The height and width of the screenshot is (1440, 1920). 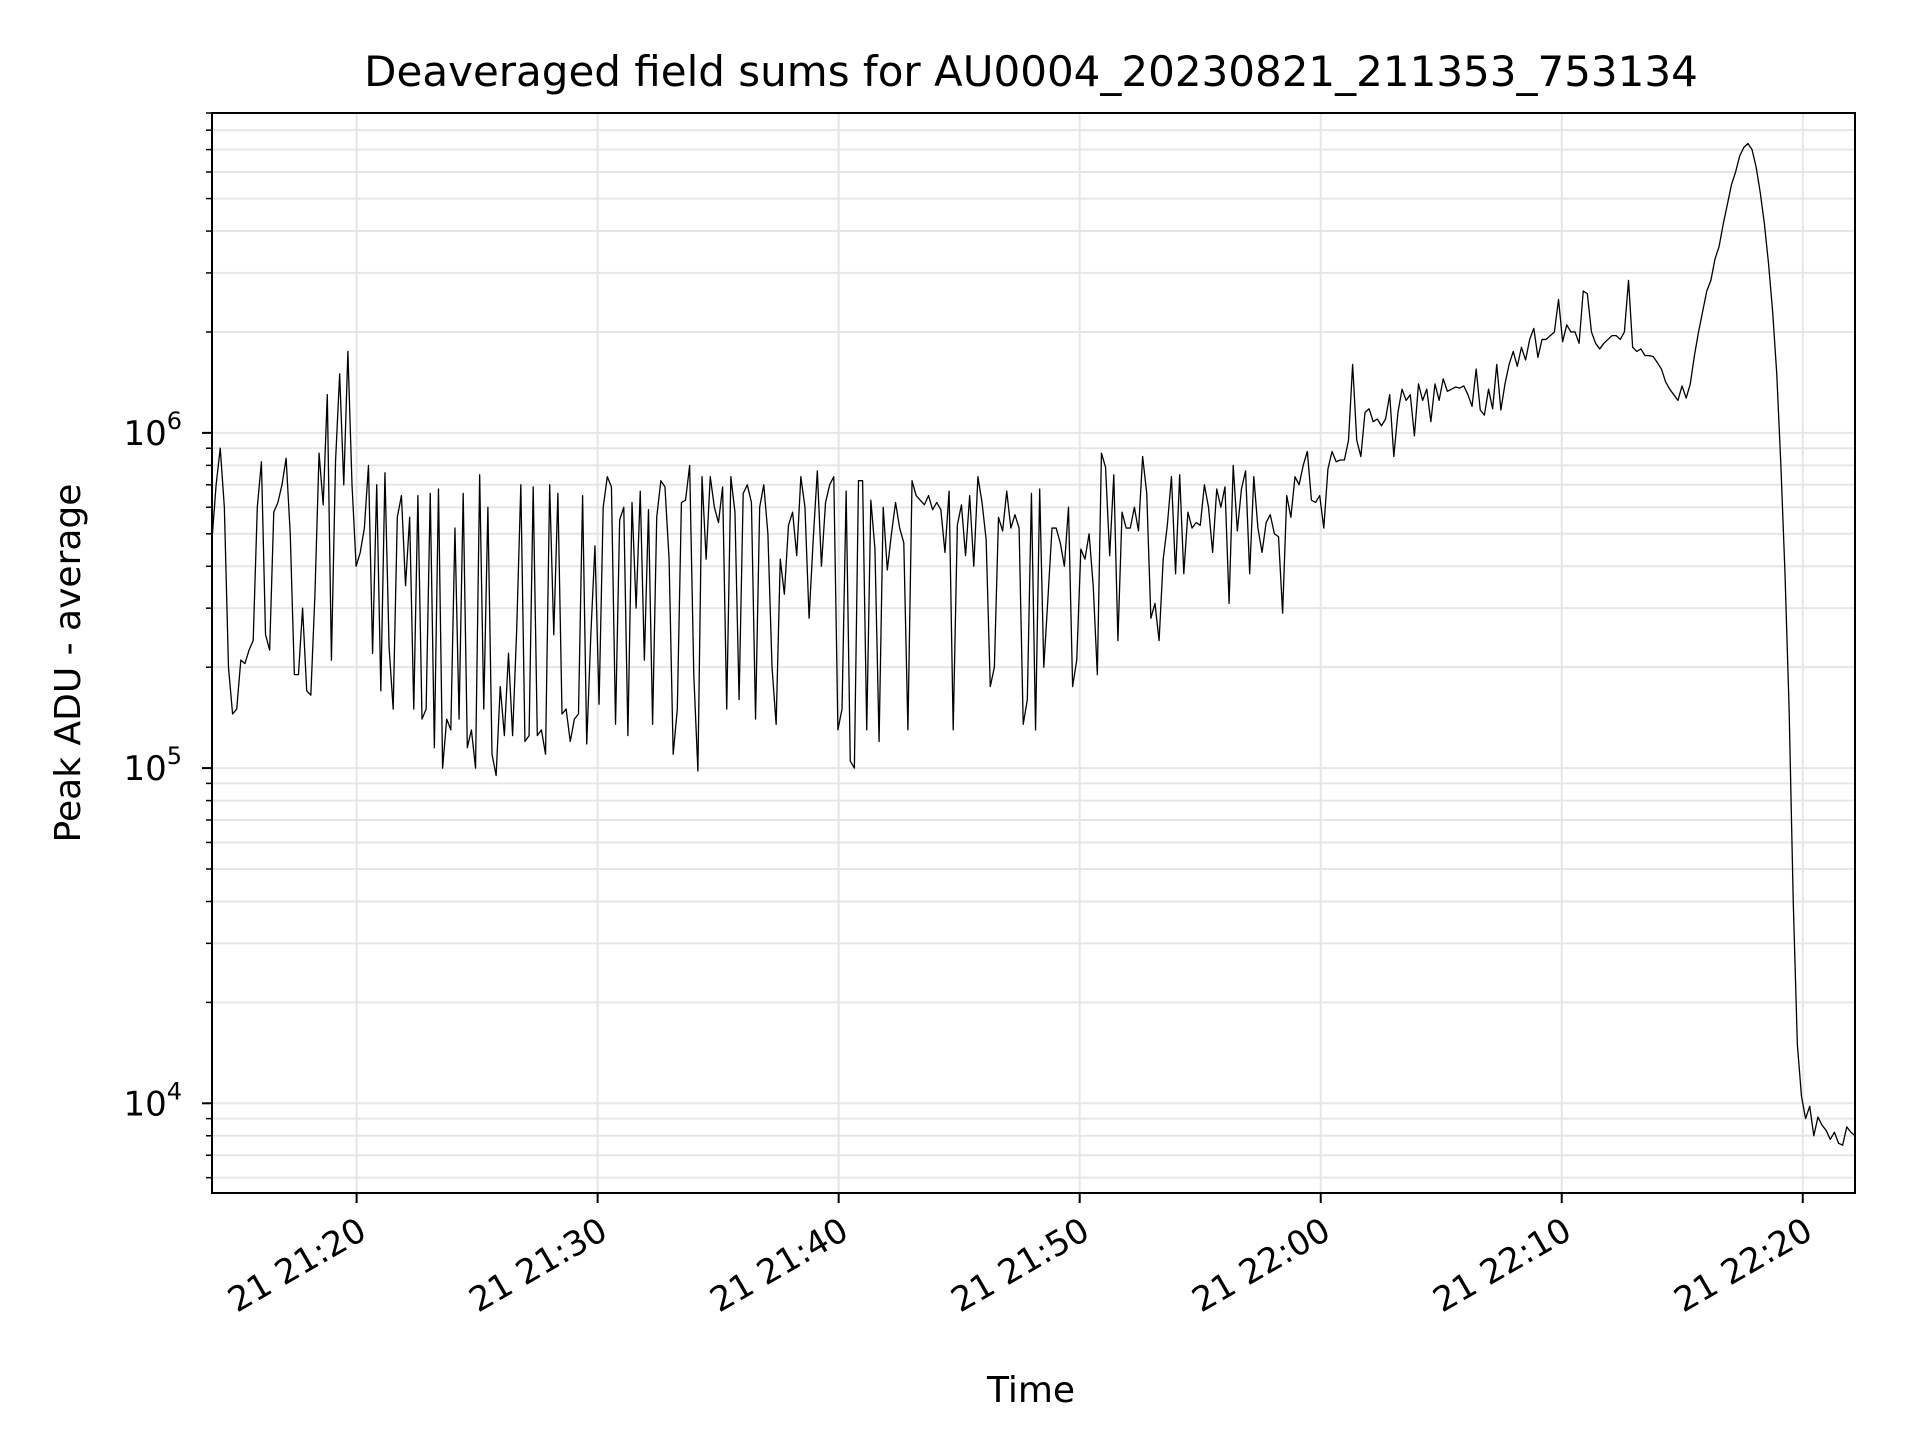 I want to click on y-tick-exponent: 5, so click(x=174, y=756).